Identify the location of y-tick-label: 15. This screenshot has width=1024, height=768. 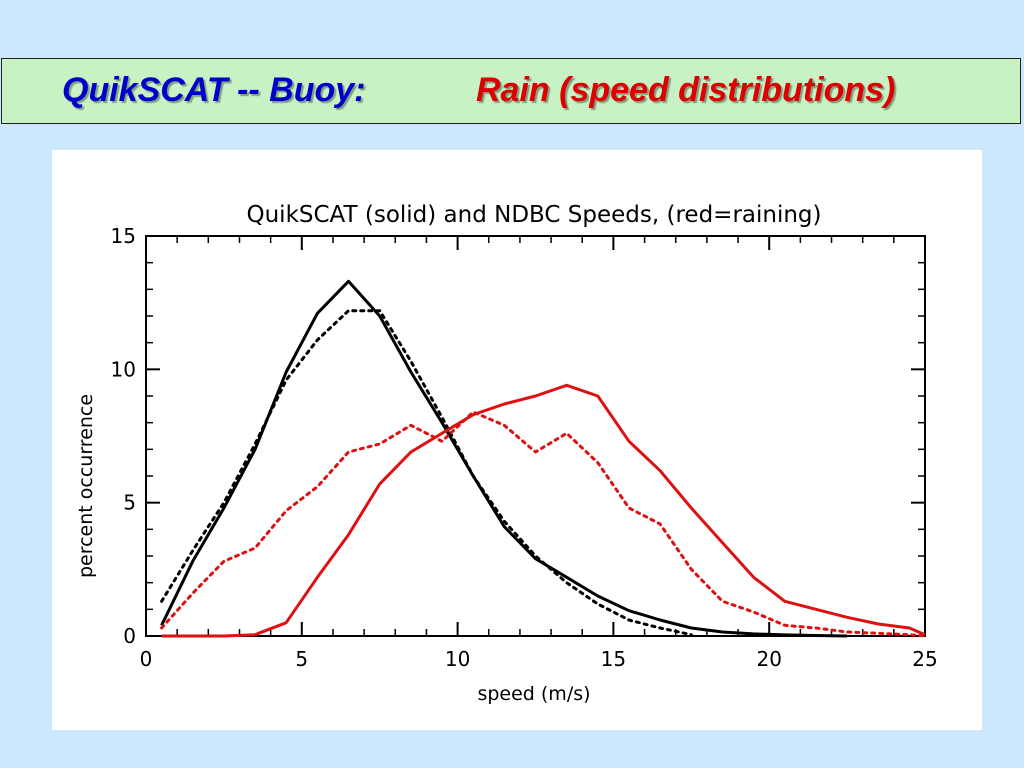
(123, 236).